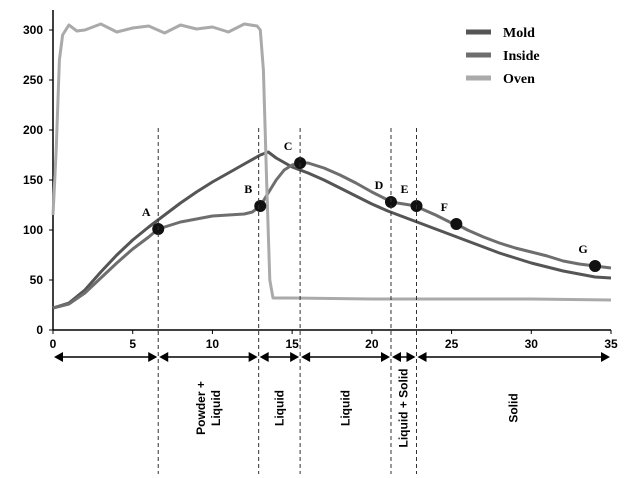 The image size is (632, 478). Describe the element at coordinates (582, 249) in the screenshot. I see `point-label-g: G` at that location.